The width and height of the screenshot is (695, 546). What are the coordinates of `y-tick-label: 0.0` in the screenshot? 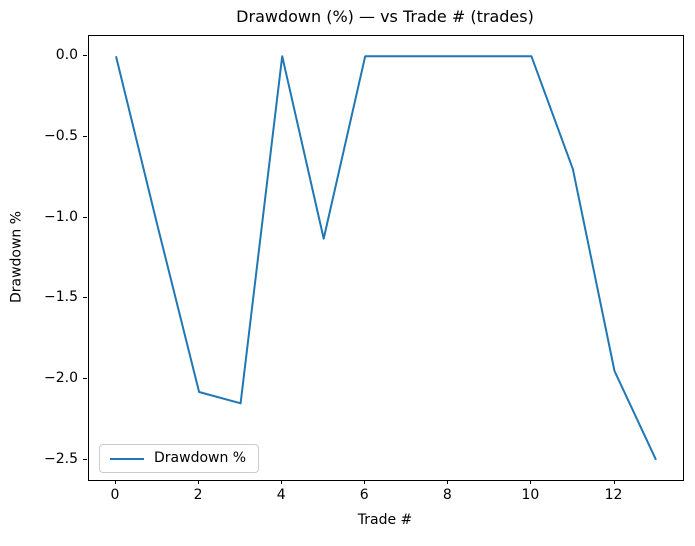 It's located at (66, 55).